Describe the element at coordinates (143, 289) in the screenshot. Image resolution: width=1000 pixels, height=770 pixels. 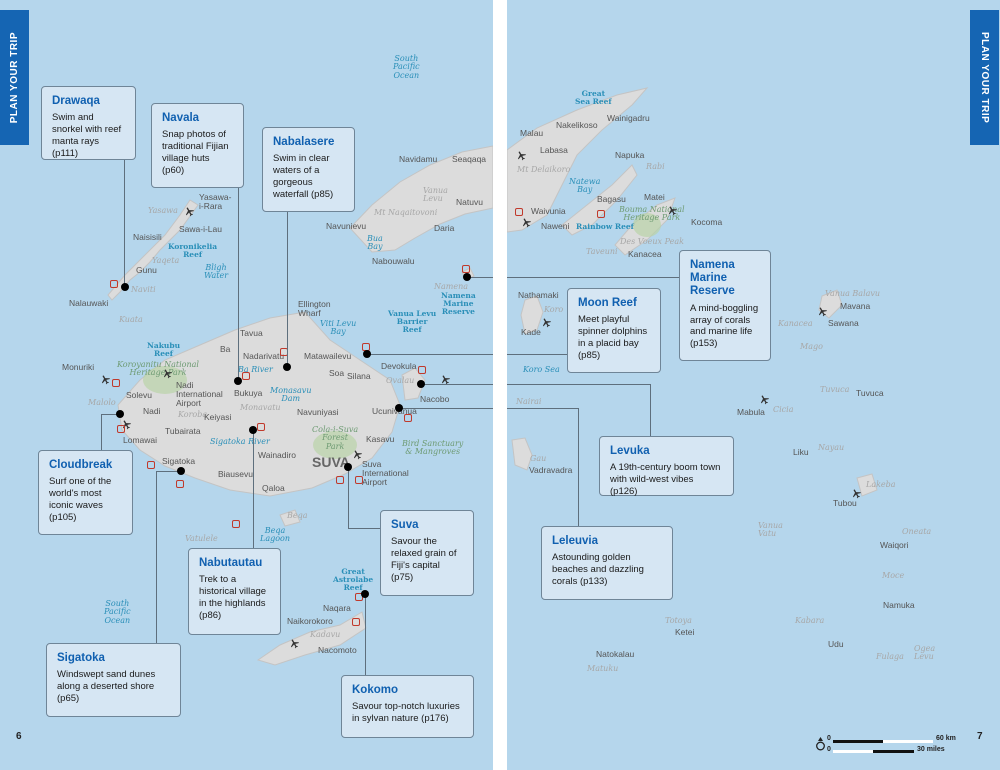
I see `place-label: Naviti` at that location.